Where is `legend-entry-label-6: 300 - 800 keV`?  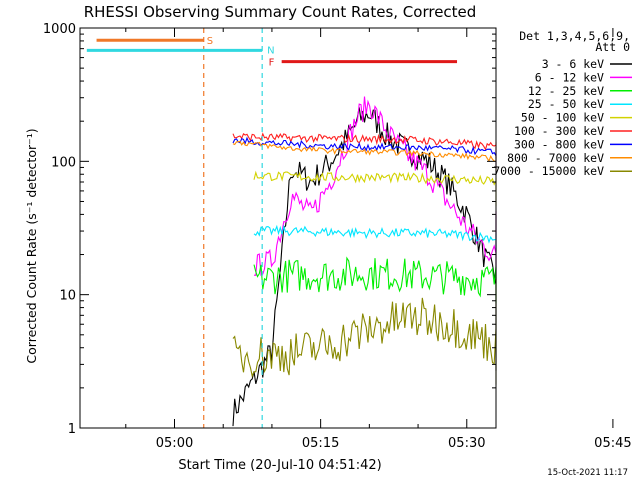
legend-entry-label-6: 300 - 800 keV is located at coordinates (559, 144).